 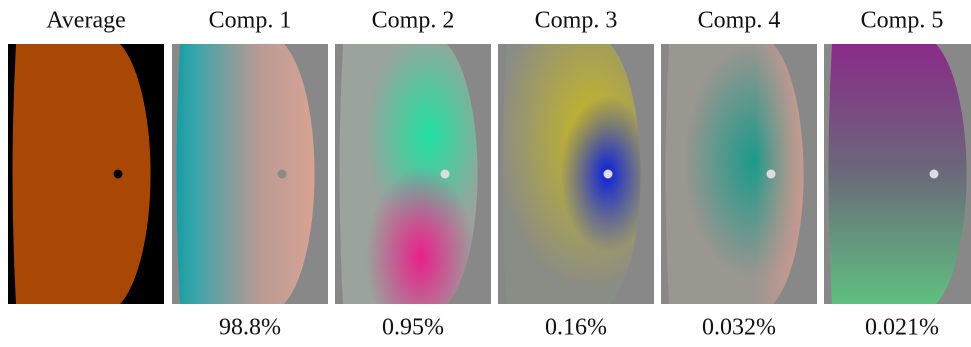 What do you see at coordinates (413, 328) in the screenshot?
I see `panel-caption: 0.95%` at bounding box center [413, 328].